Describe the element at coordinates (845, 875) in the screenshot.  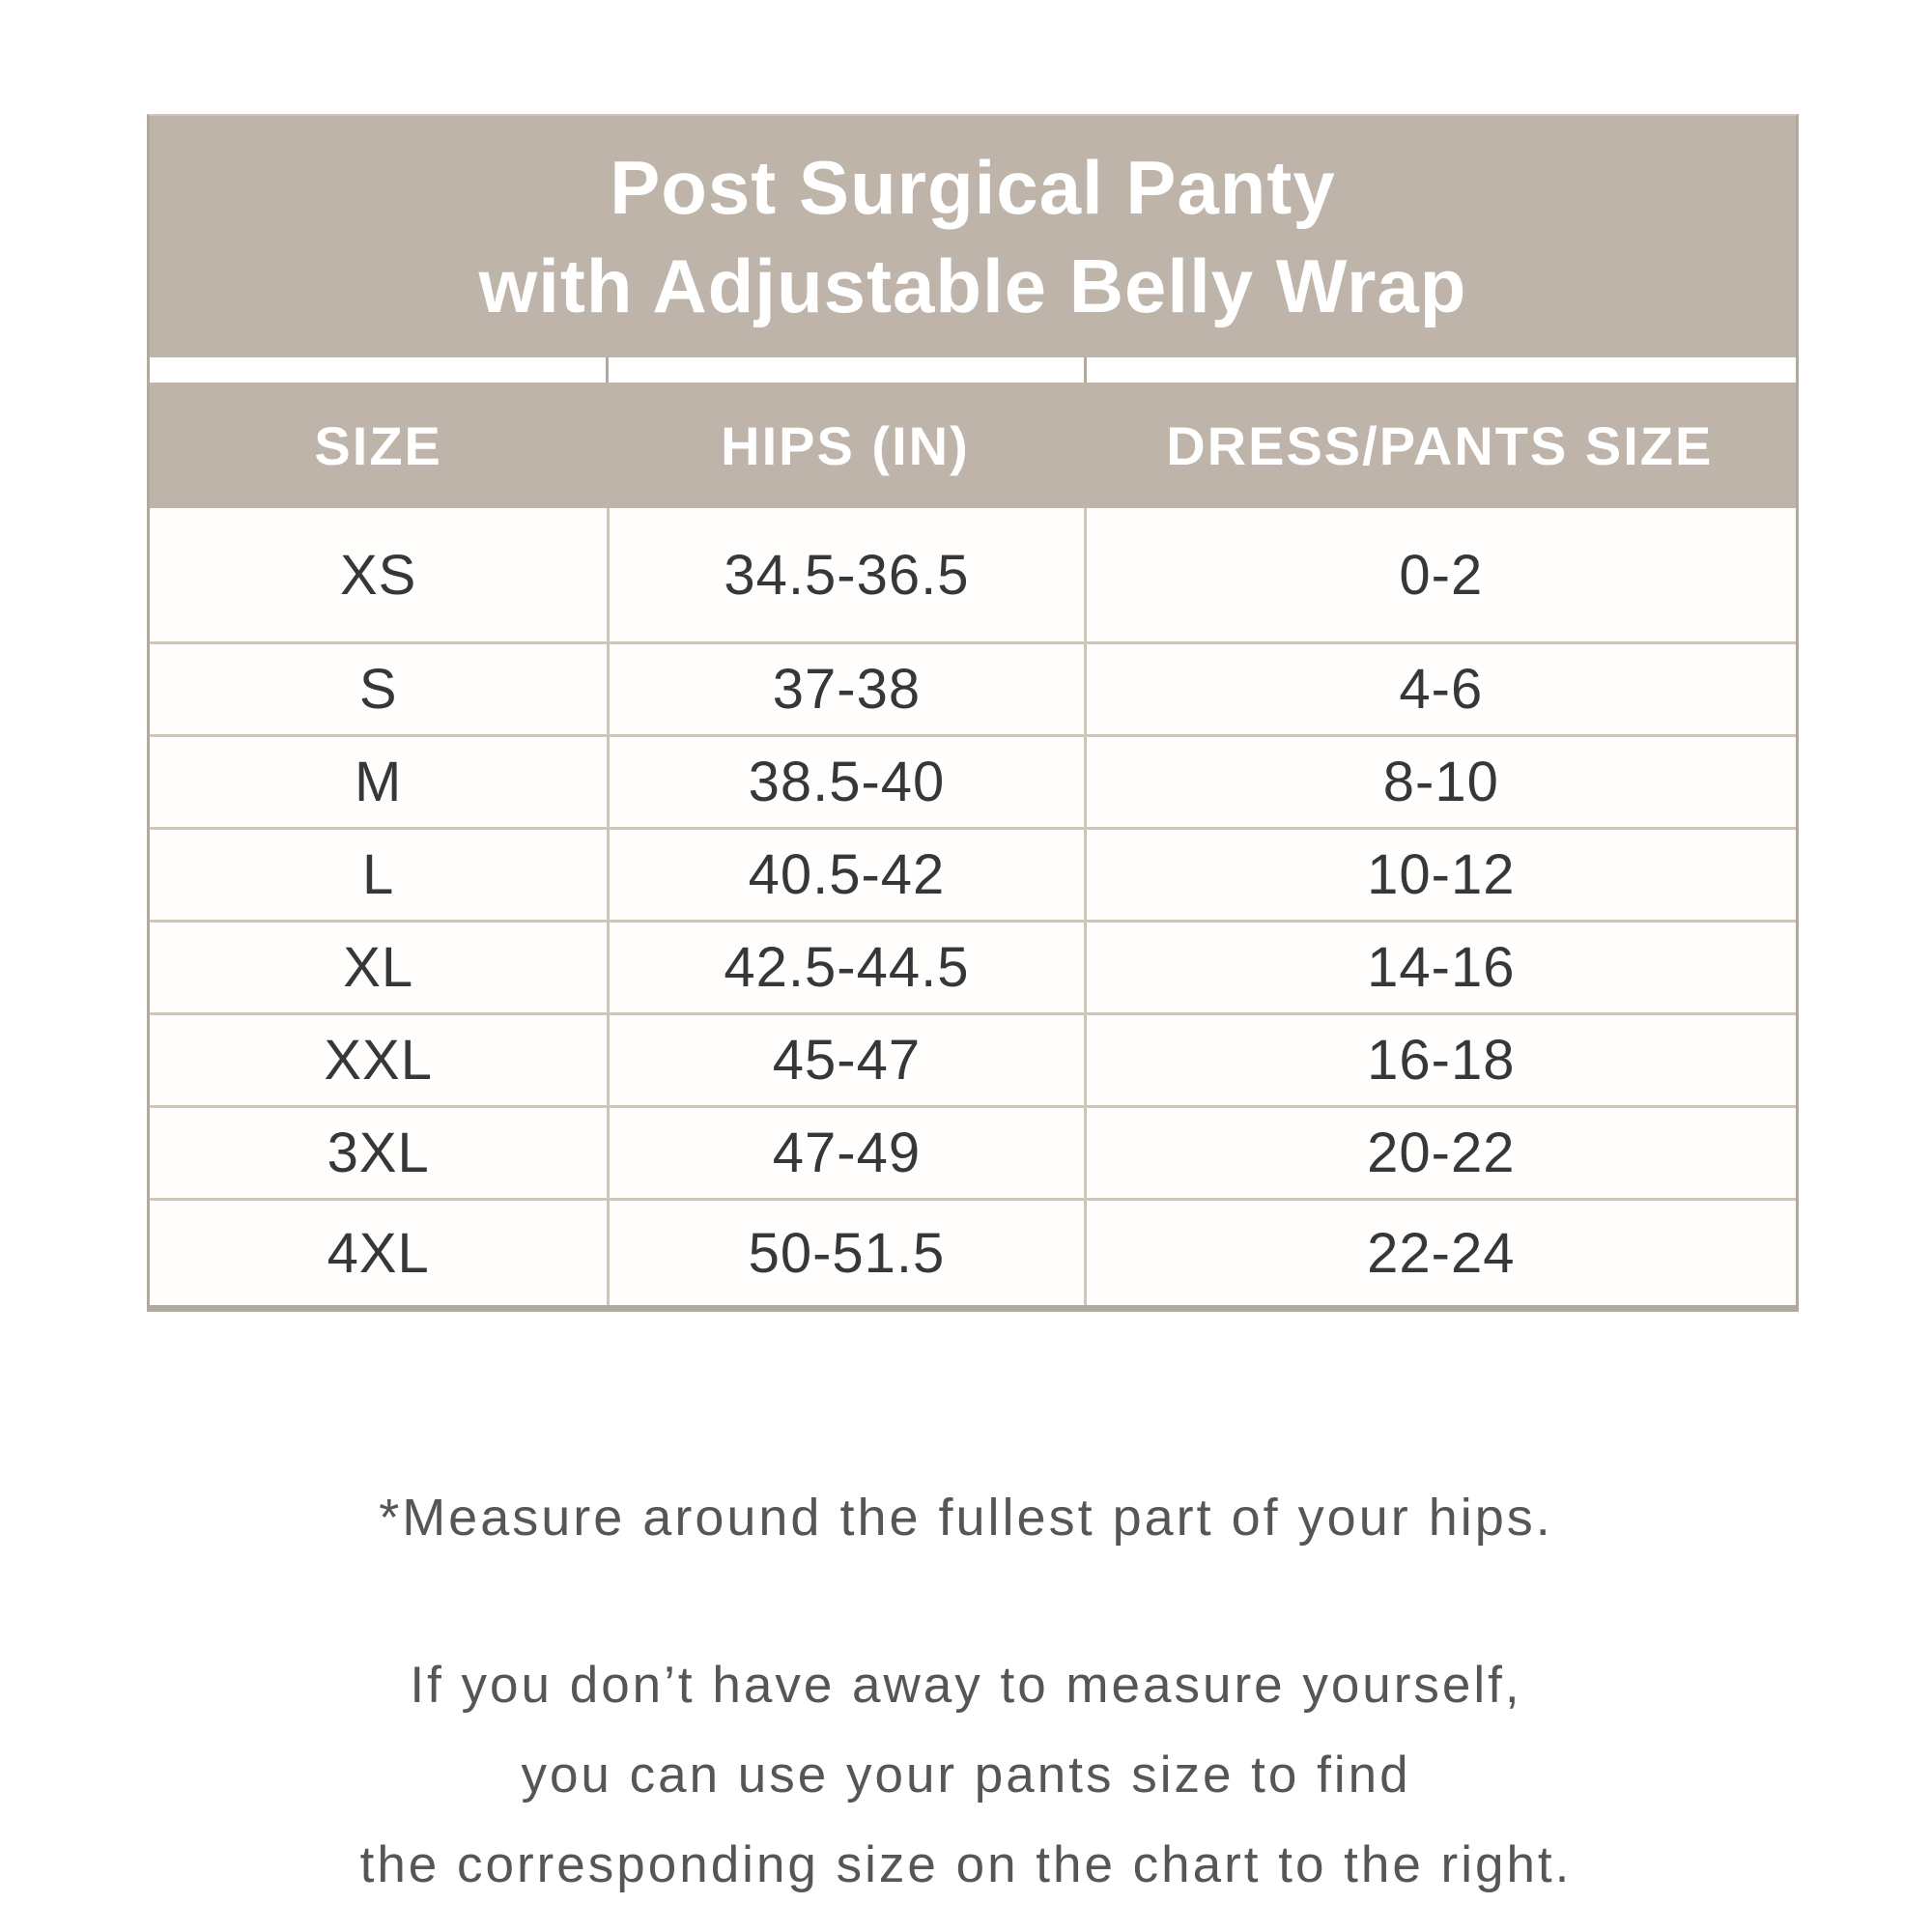
I see `hips-cell: 40.5-42` at that location.